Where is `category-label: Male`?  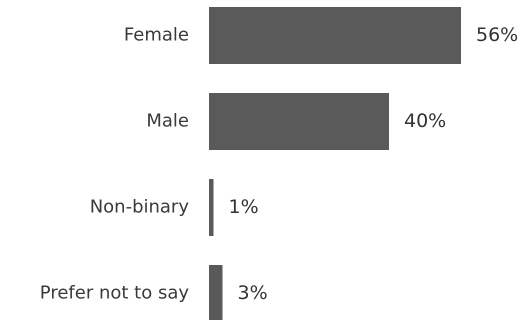 category-label: Male is located at coordinates (167, 121).